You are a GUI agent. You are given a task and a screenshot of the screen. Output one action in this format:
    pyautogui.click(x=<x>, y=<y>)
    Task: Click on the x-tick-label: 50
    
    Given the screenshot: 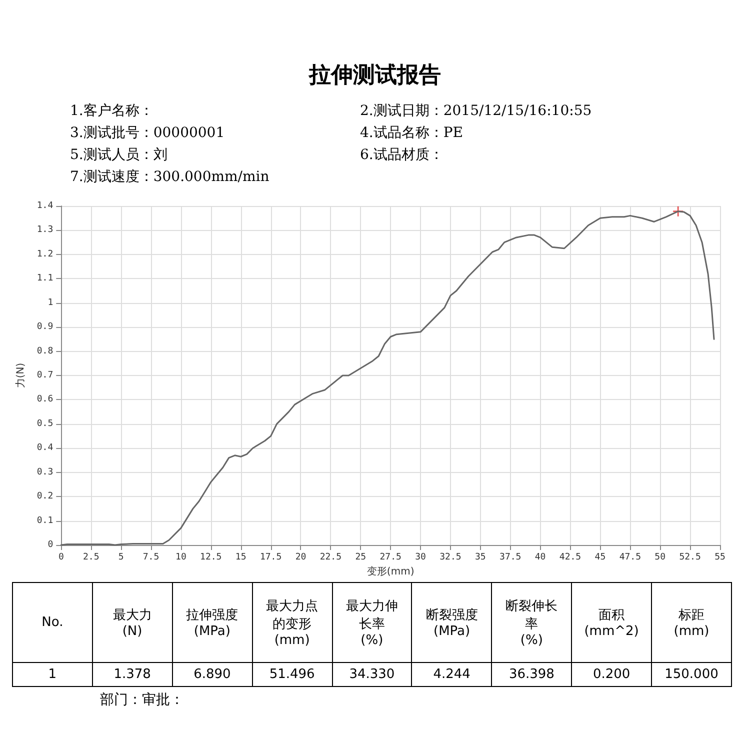 What is the action you would take?
    pyautogui.click(x=660, y=557)
    